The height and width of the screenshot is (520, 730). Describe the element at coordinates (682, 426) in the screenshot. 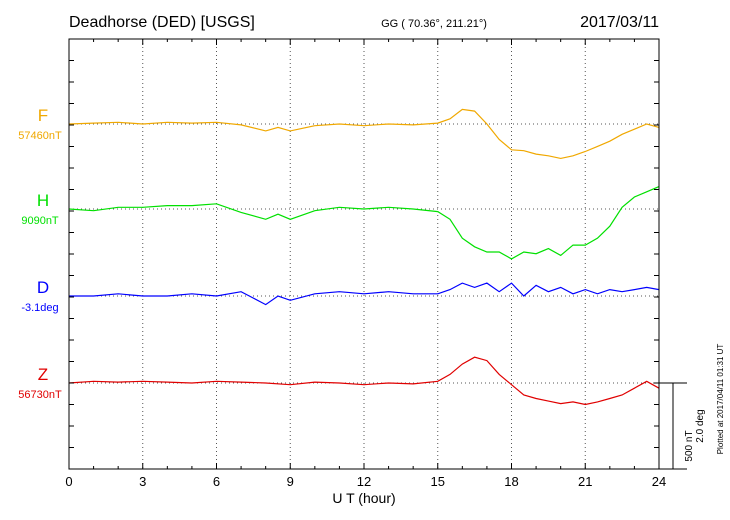

I see `scale-bar: 500 nT 2.0 deg` at that location.